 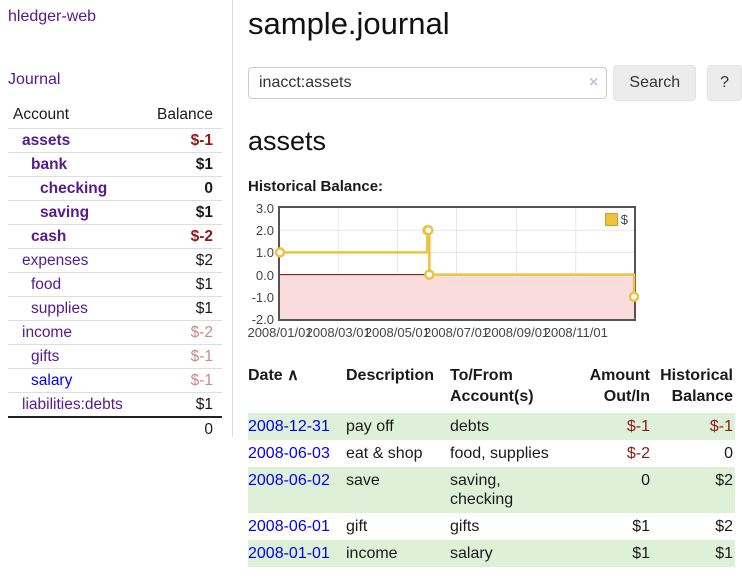 What do you see at coordinates (262, 319) in the screenshot?
I see `y-tick-label: -2.0` at bounding box center [262, 319].